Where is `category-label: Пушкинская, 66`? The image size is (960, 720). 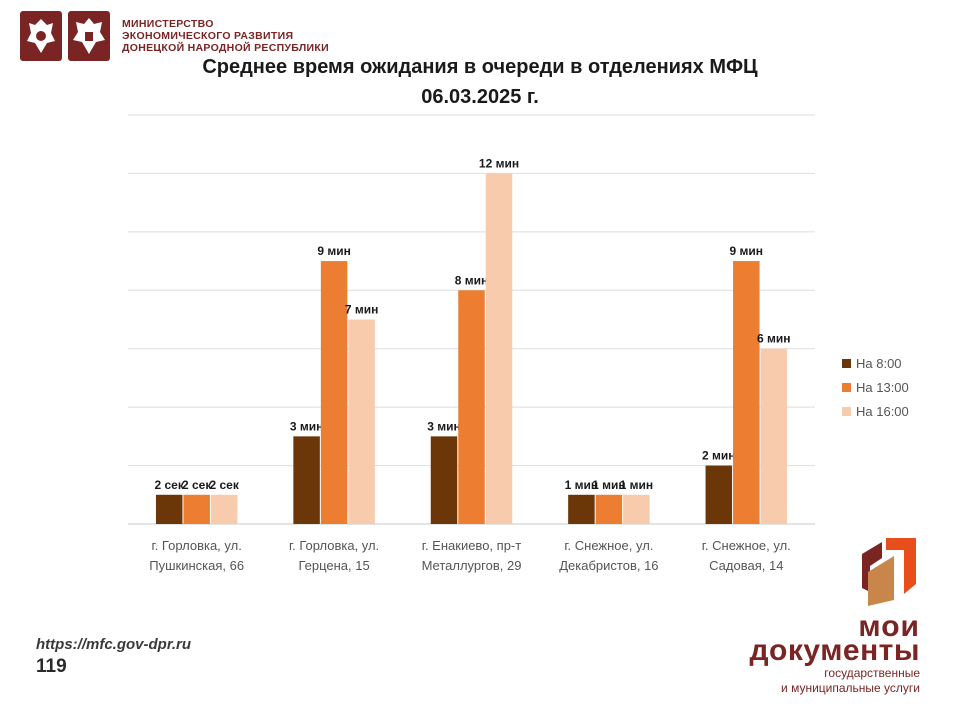 category-label: Пушкинская, 66 is located at coordinates (196, 565).